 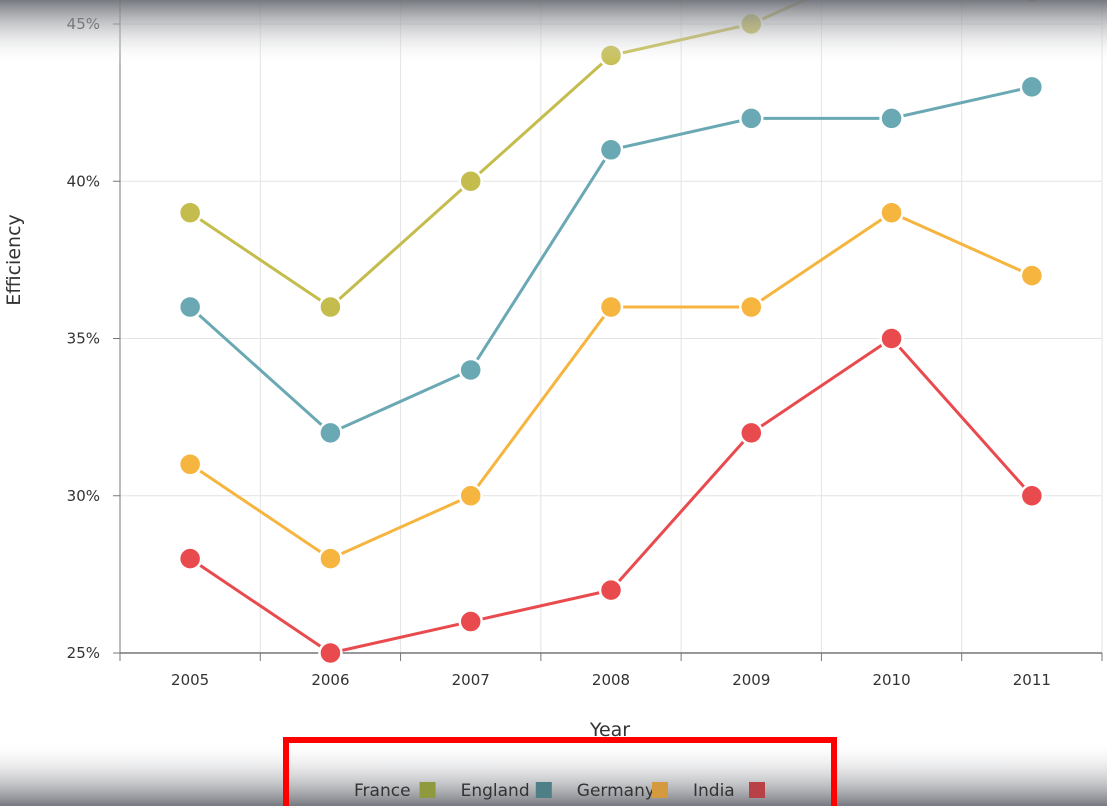 I want to click on legend-highlight-box, so click(x=560, y=771).